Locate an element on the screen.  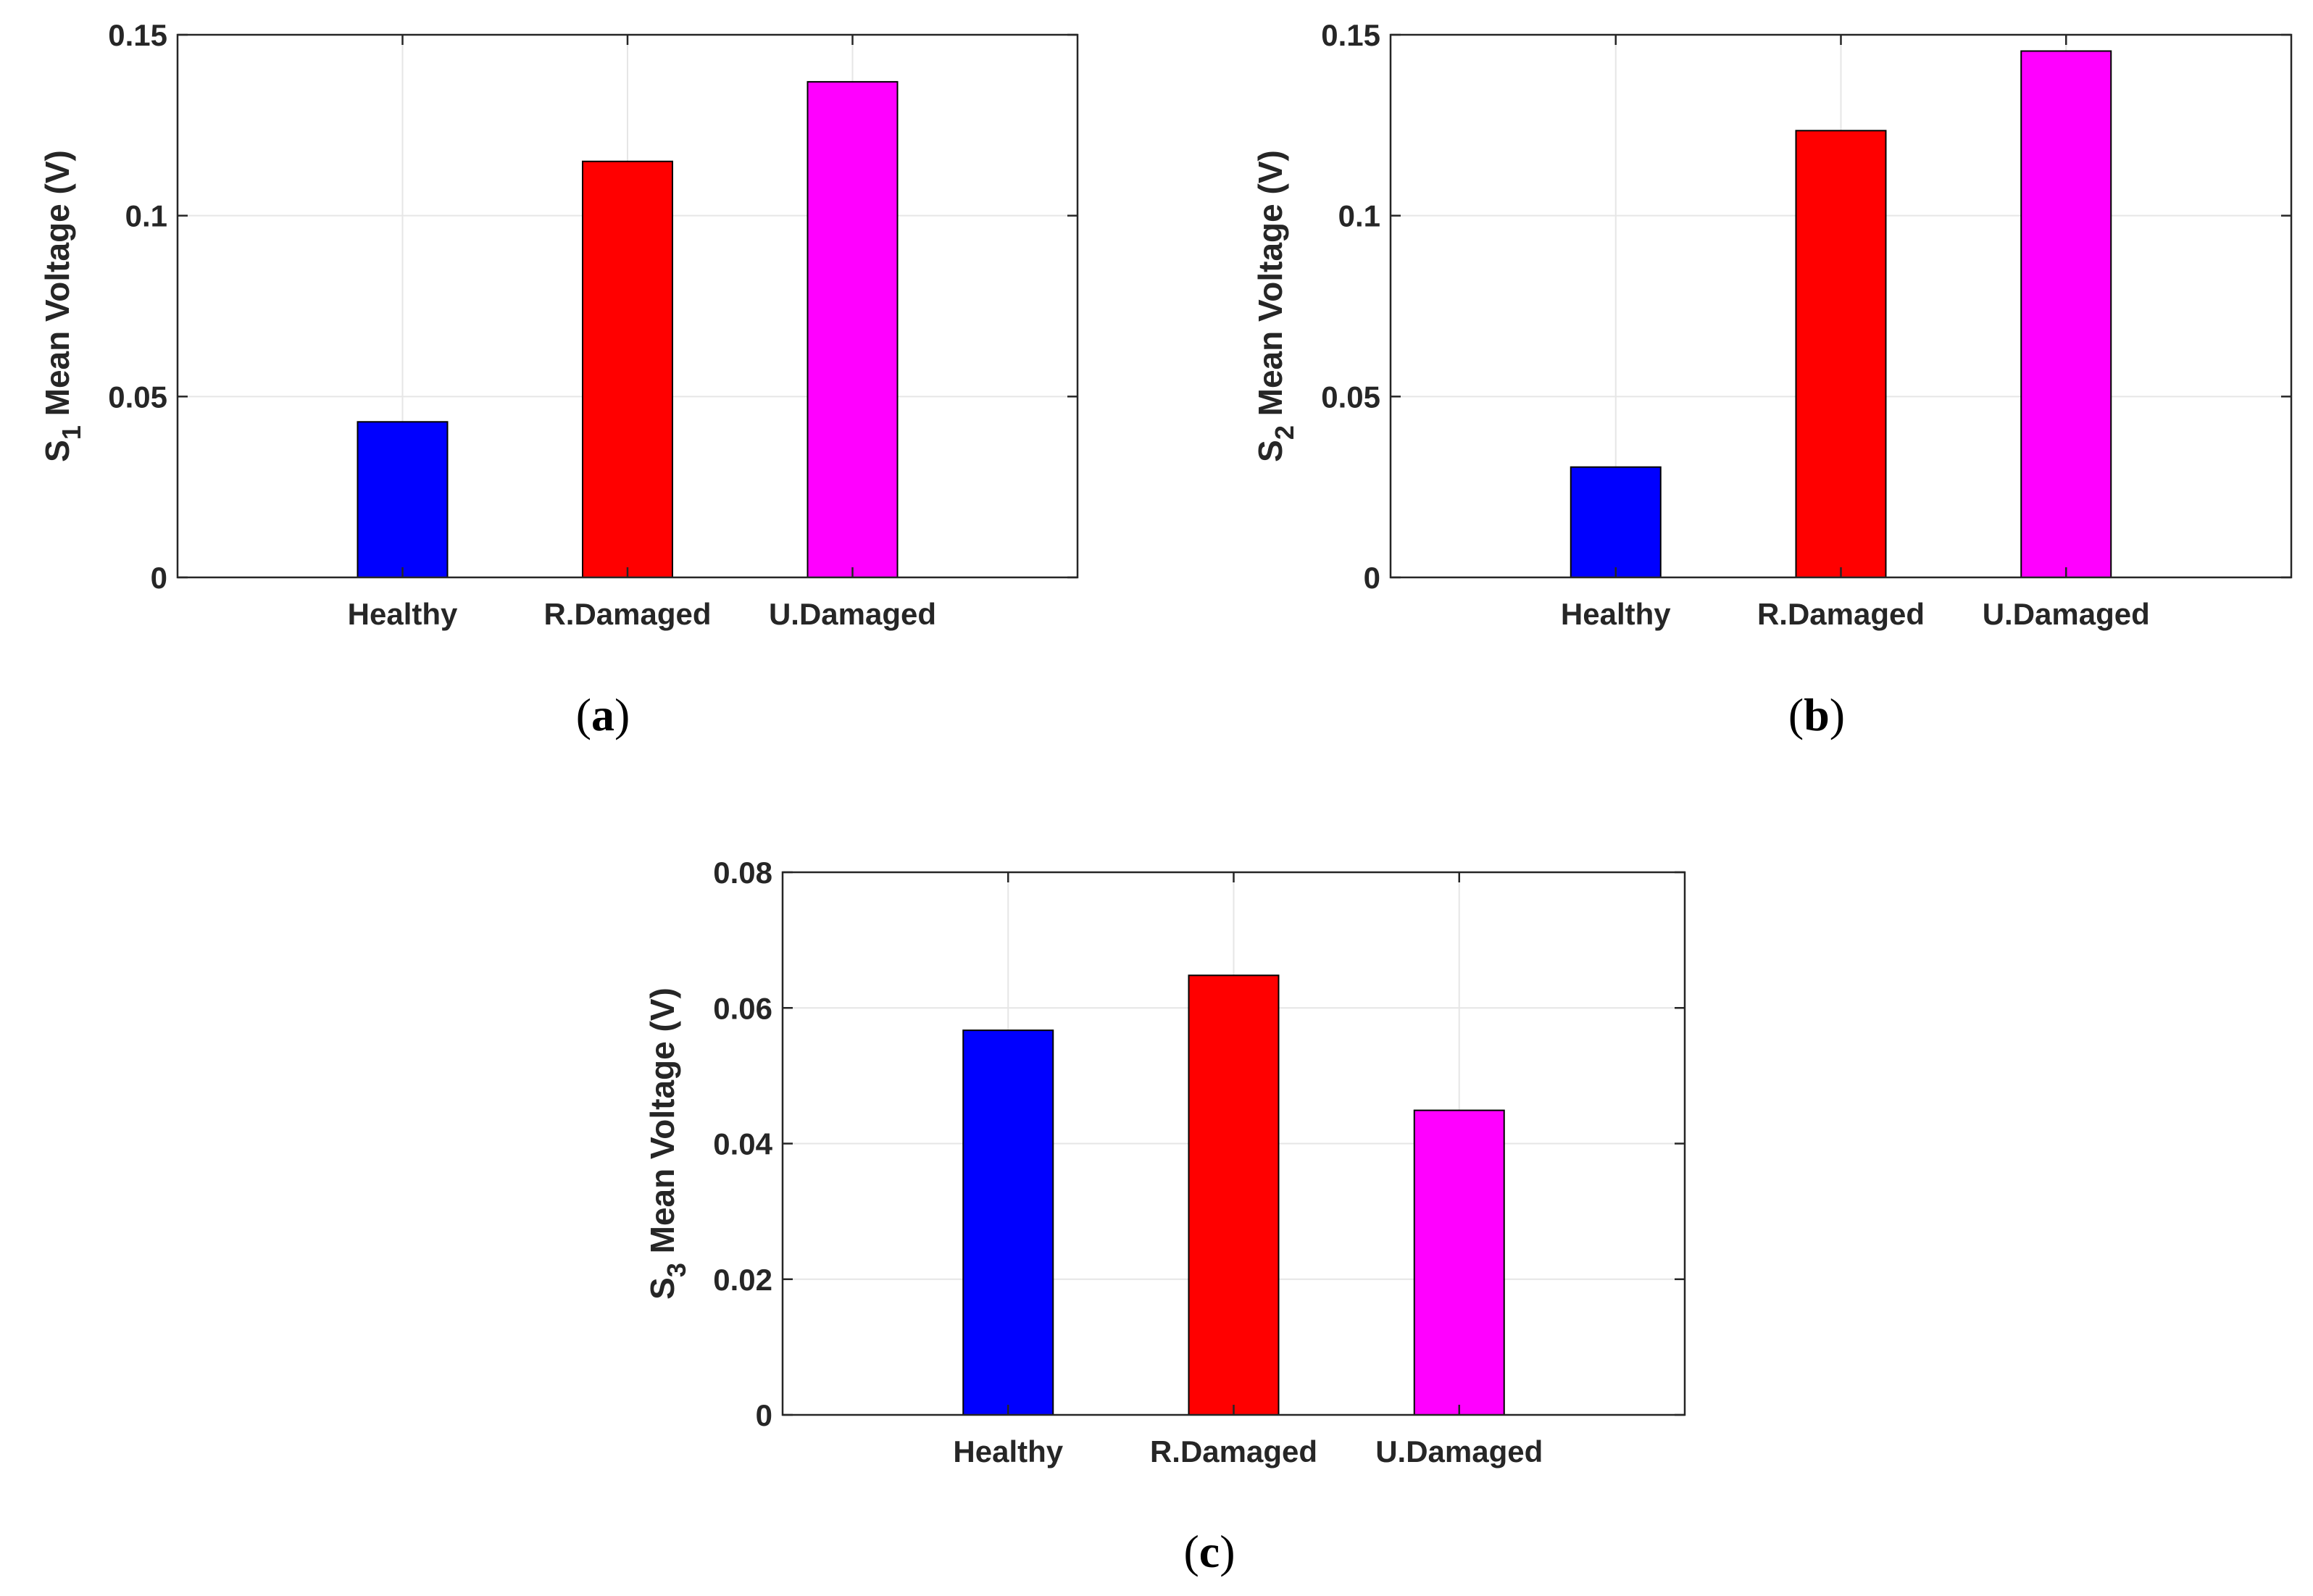
panel-label: (b) is located at coordinates (1816, 714).